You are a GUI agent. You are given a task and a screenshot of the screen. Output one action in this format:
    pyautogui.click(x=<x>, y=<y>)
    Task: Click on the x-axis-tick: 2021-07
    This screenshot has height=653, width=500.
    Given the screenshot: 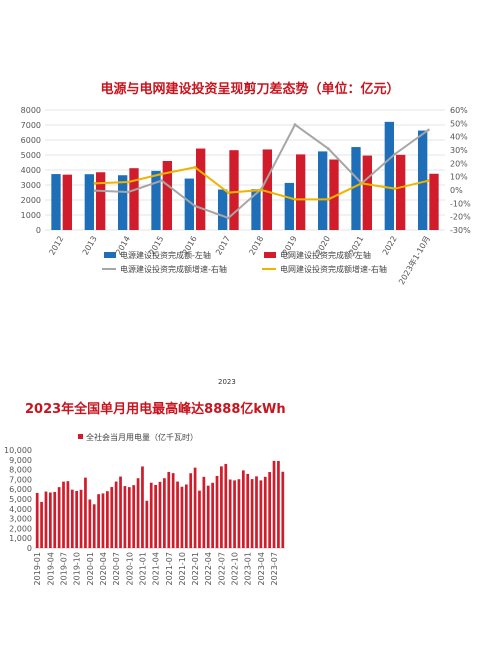 What is the action you would take?
    pyautogui.click(x=169, y=568)
    